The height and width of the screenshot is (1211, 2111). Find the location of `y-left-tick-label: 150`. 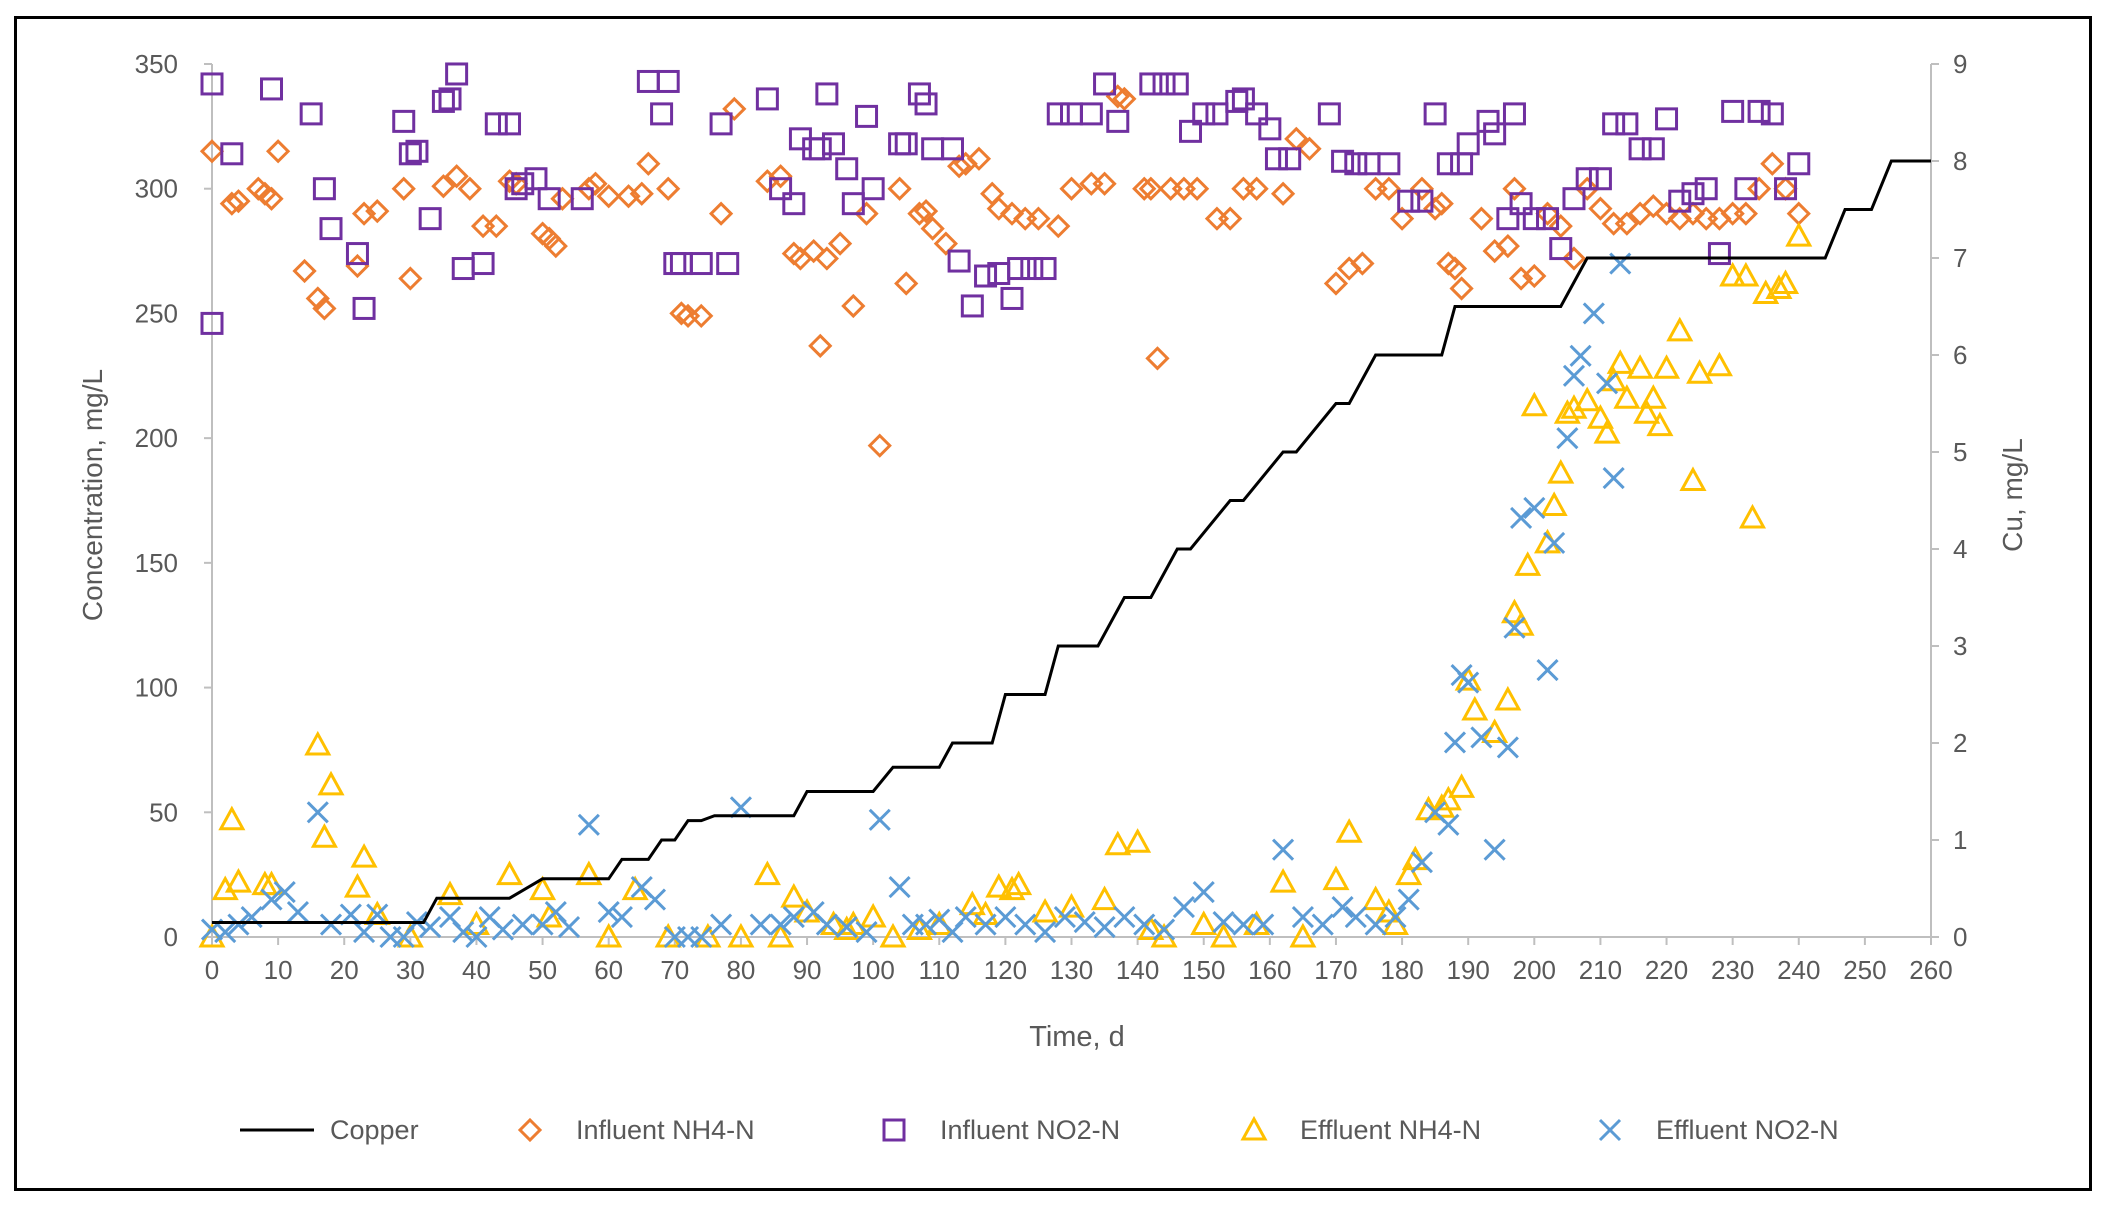

y-left-tick-label: 150 is located at coordinates (156, 563).